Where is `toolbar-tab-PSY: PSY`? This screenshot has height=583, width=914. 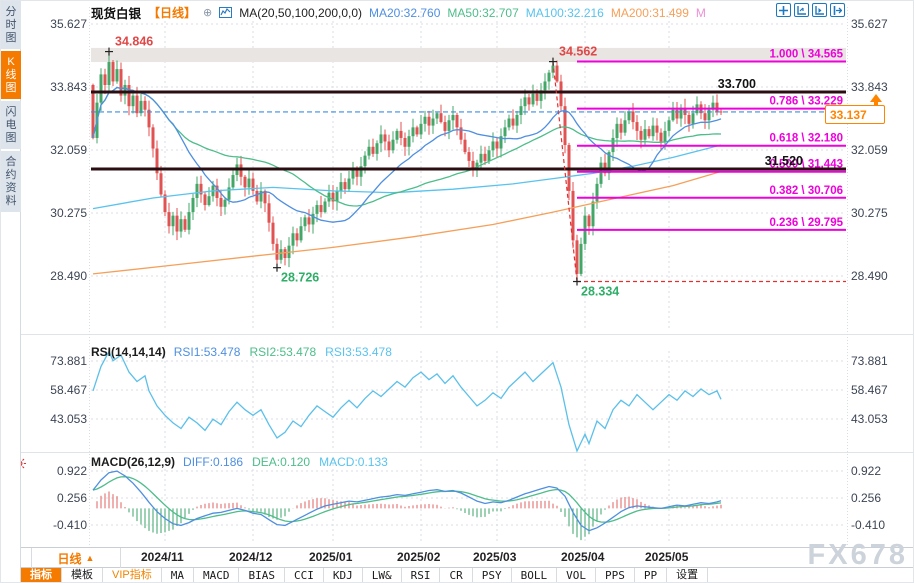 toolbar-tab-PSY: PSY is located at coordinates (492, 575).